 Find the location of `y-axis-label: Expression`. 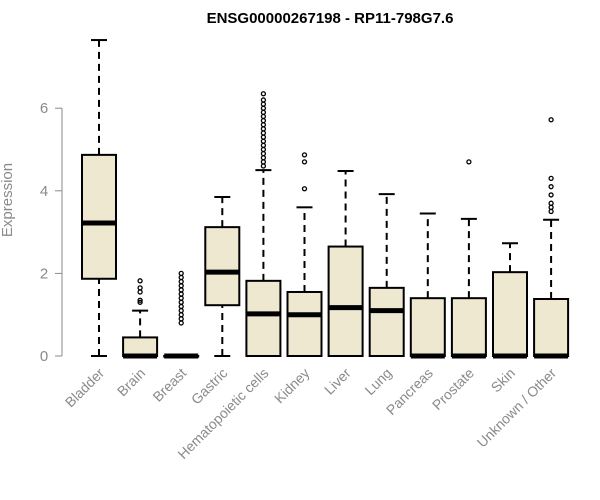

y-axis-label: Expression is located at coordinates (8, 200).